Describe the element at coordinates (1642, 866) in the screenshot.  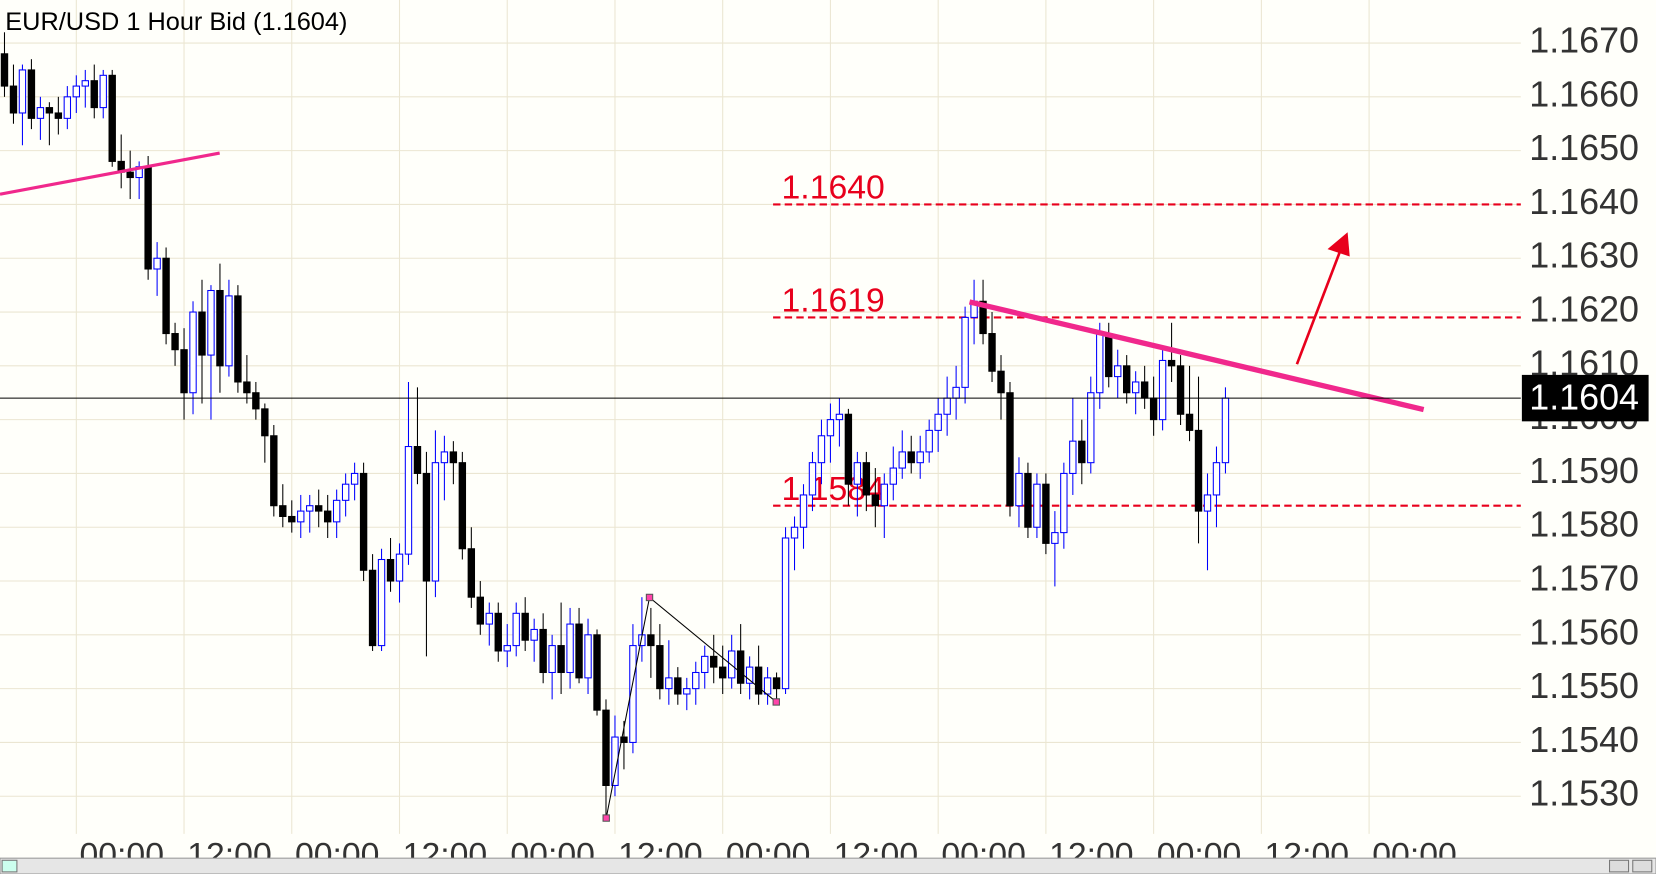
I see `scroll-button` at that location.